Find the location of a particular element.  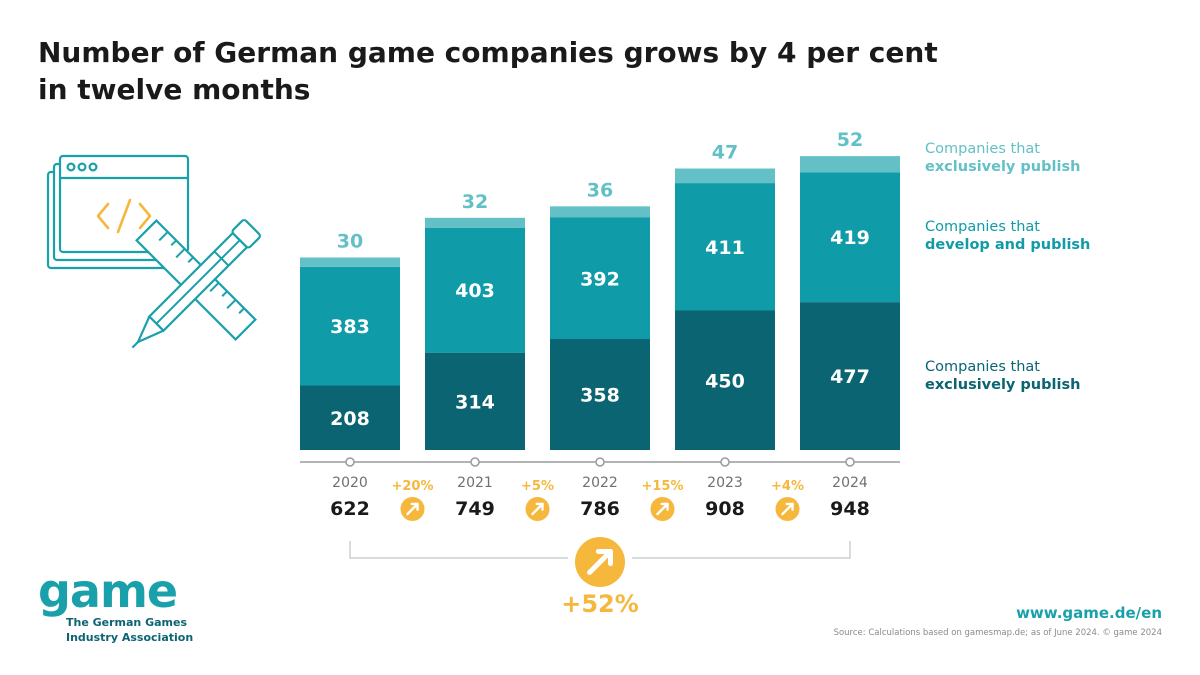

growth-percent-label: +5% is located at coordinates (537, 486).